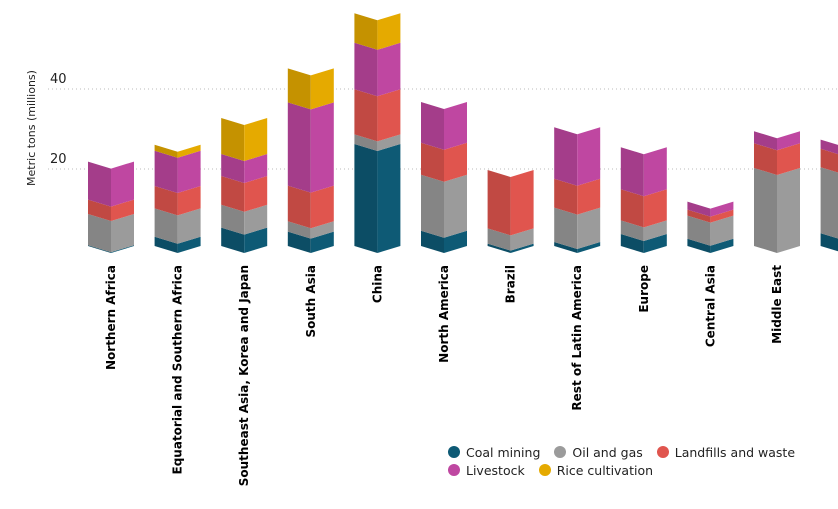  I want to click on category-label: Equatorial and Southern Africa, so click(178, 369).